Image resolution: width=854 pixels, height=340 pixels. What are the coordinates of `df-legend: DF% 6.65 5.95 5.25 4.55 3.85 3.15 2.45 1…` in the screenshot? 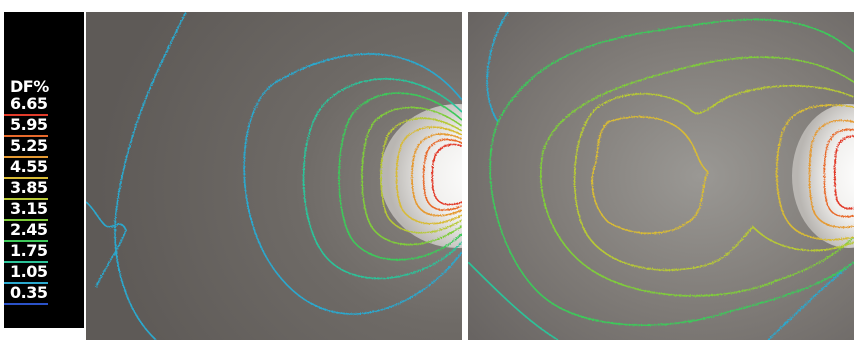 It's located at (44, 170).